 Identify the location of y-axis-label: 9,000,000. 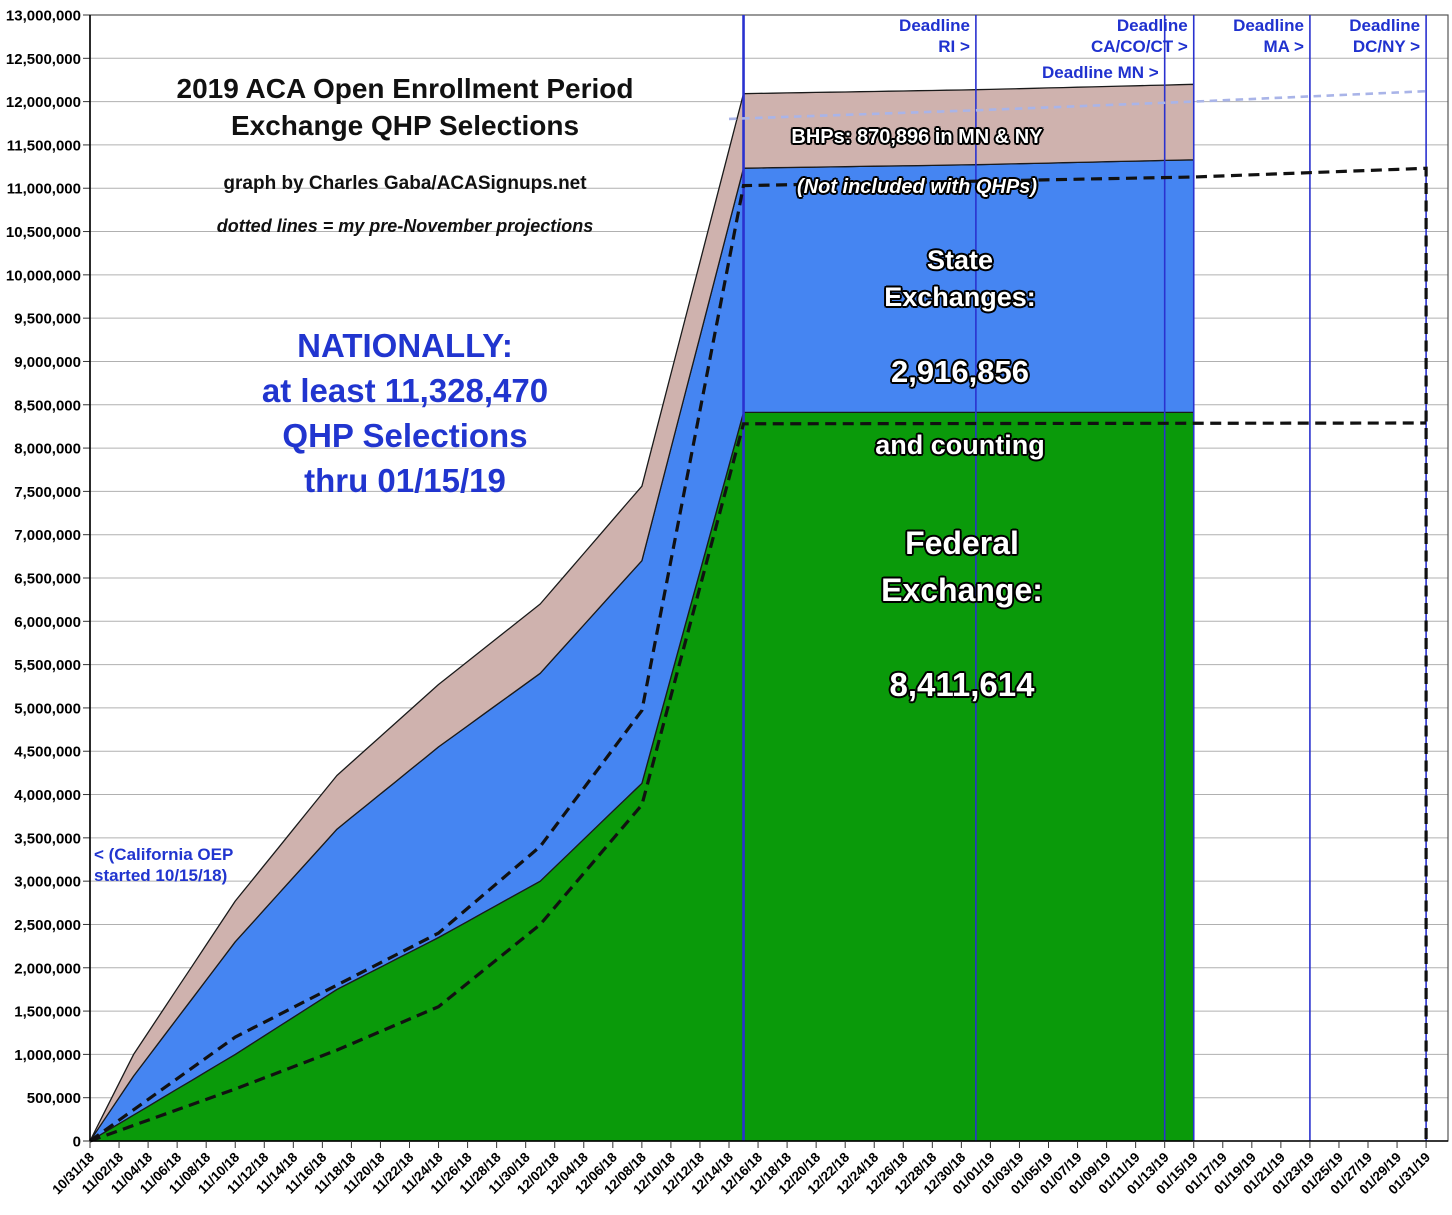
(47, 362).